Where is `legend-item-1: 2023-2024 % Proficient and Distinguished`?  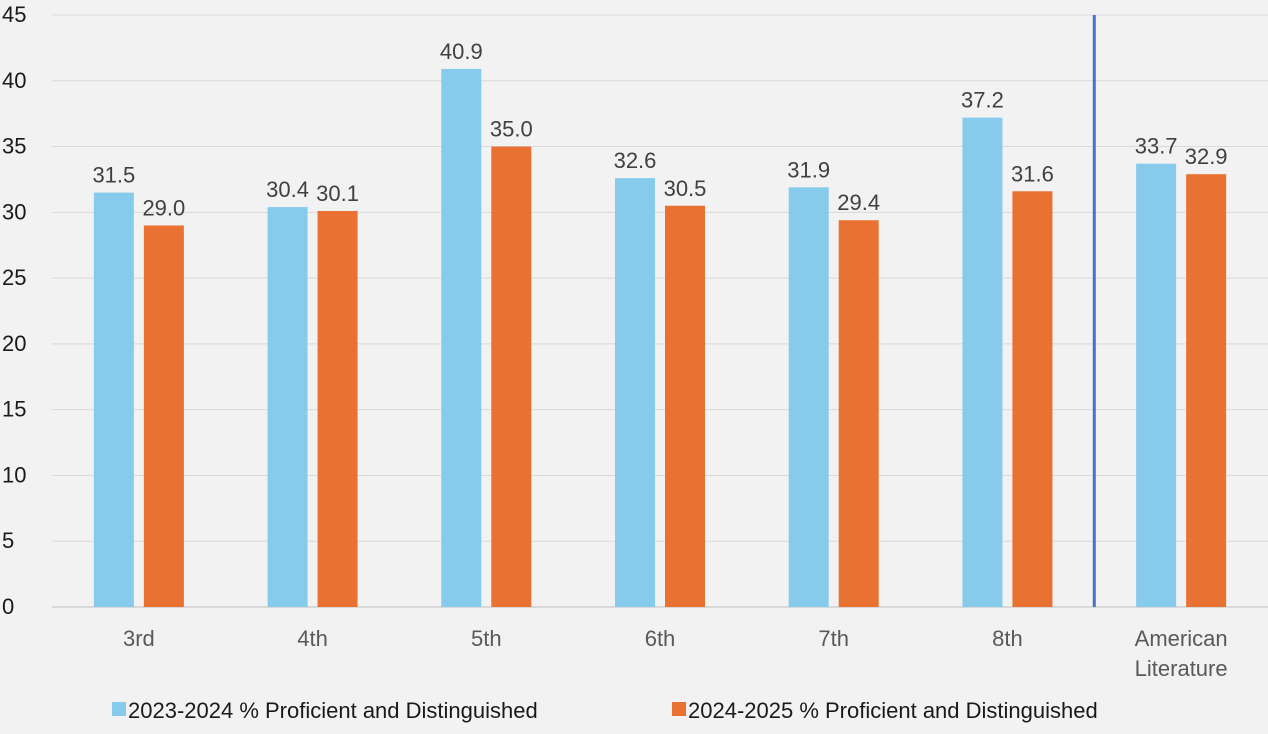 legend-item-1: 2023-2024 % Proficient and Distinguished is located at coordinates (325, 710).